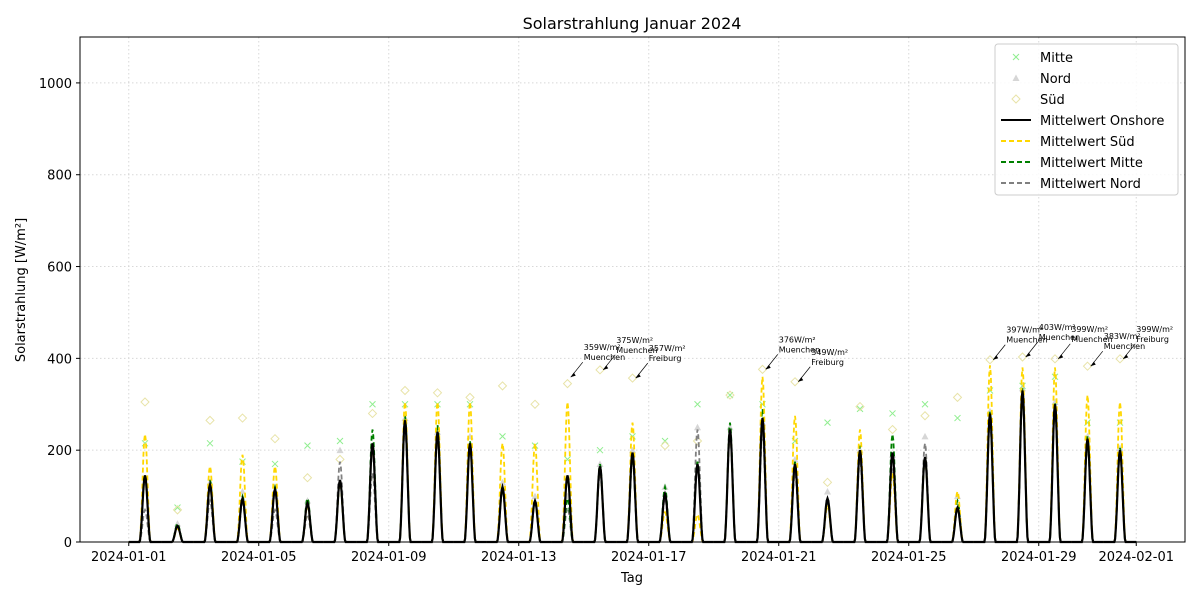 The height and width of the screenshot is (600, 1200). What do you see at coordinates (797, 339) in the screenshot?
I see `annotation-value: 376W/m²` at bounding box center [797, 339].